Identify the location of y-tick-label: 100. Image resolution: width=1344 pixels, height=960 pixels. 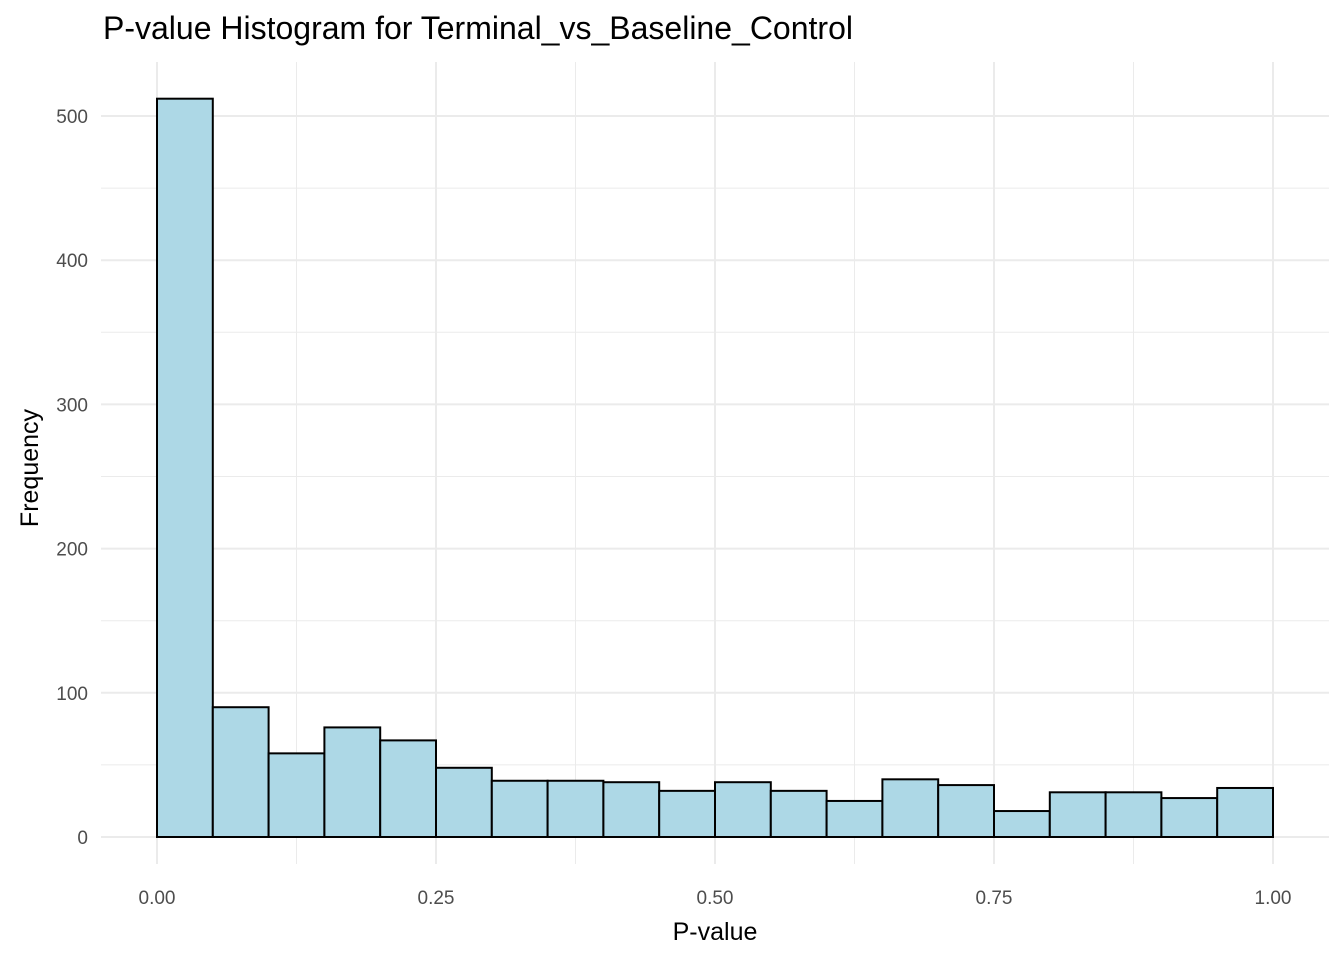
(72, 694).